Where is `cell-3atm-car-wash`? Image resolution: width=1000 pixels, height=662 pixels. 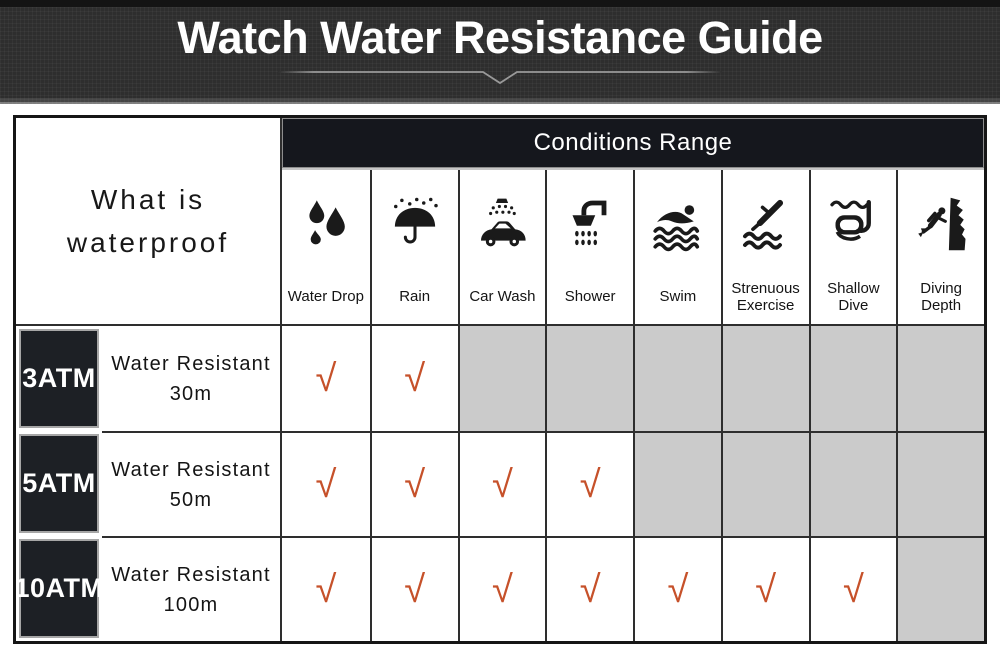
cell-3atm-car-wash is located at coordinates (501, 378).